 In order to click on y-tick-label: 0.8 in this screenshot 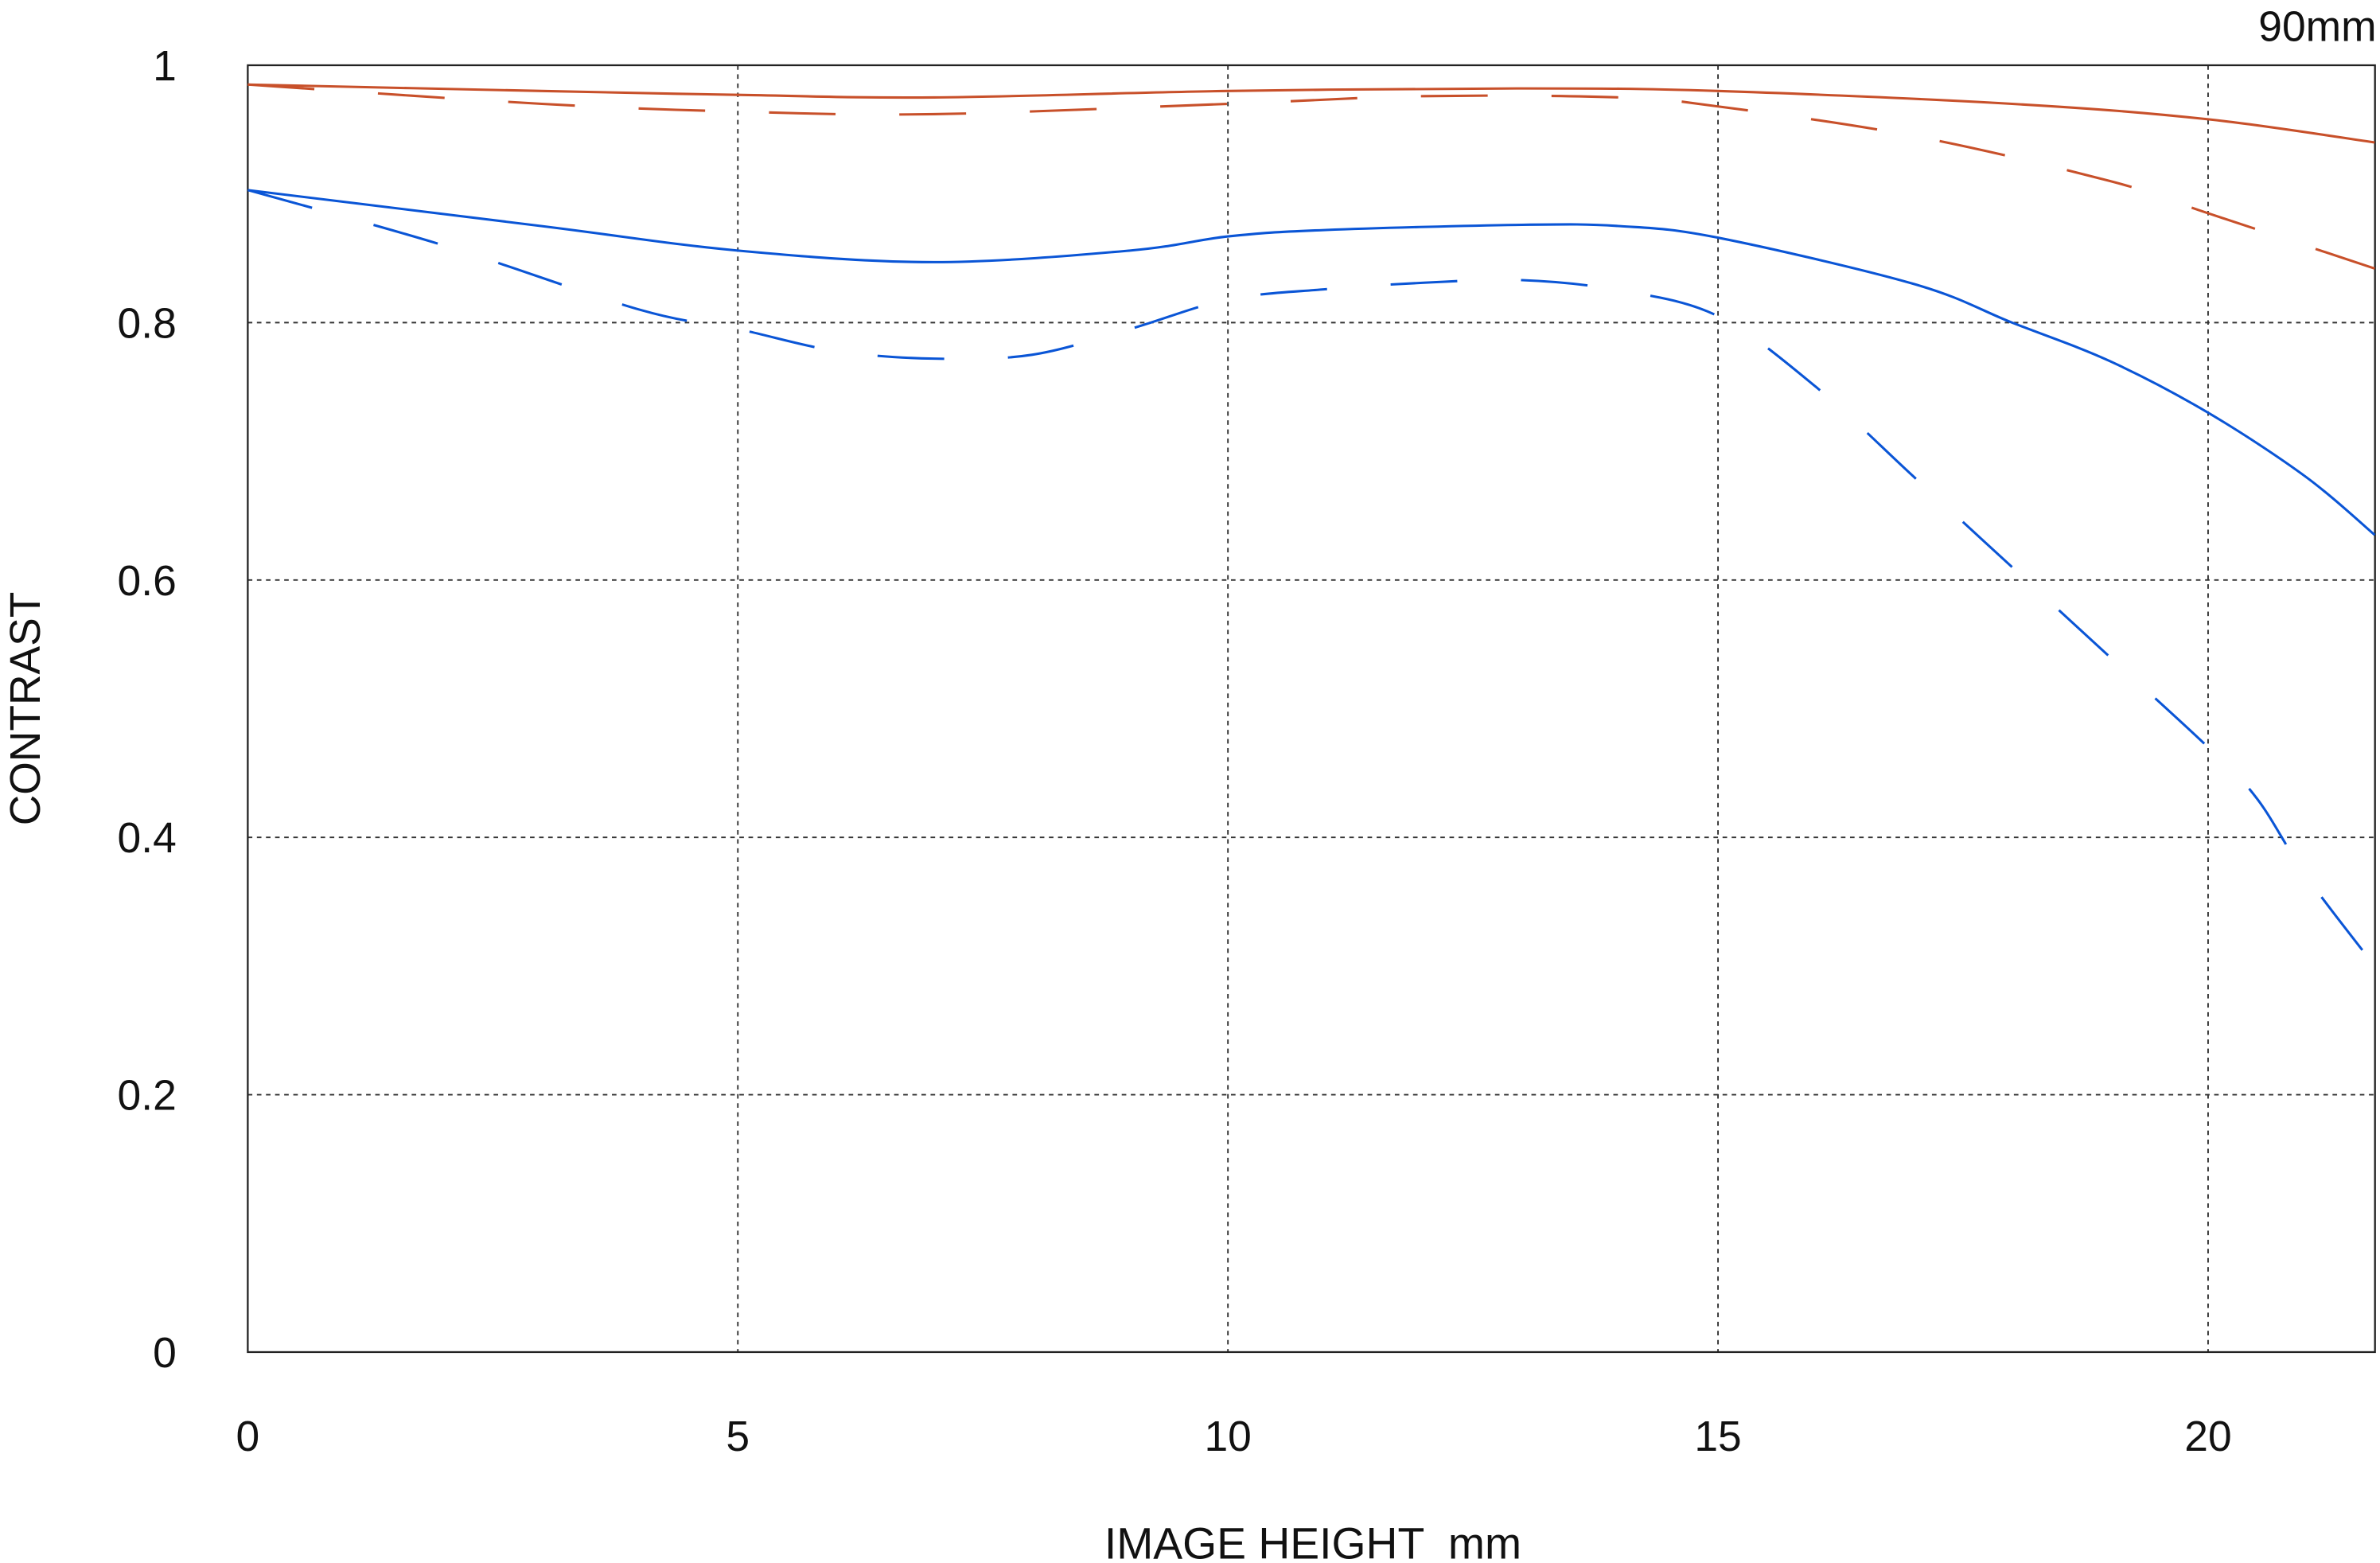, I will do `click(147, 323)`.